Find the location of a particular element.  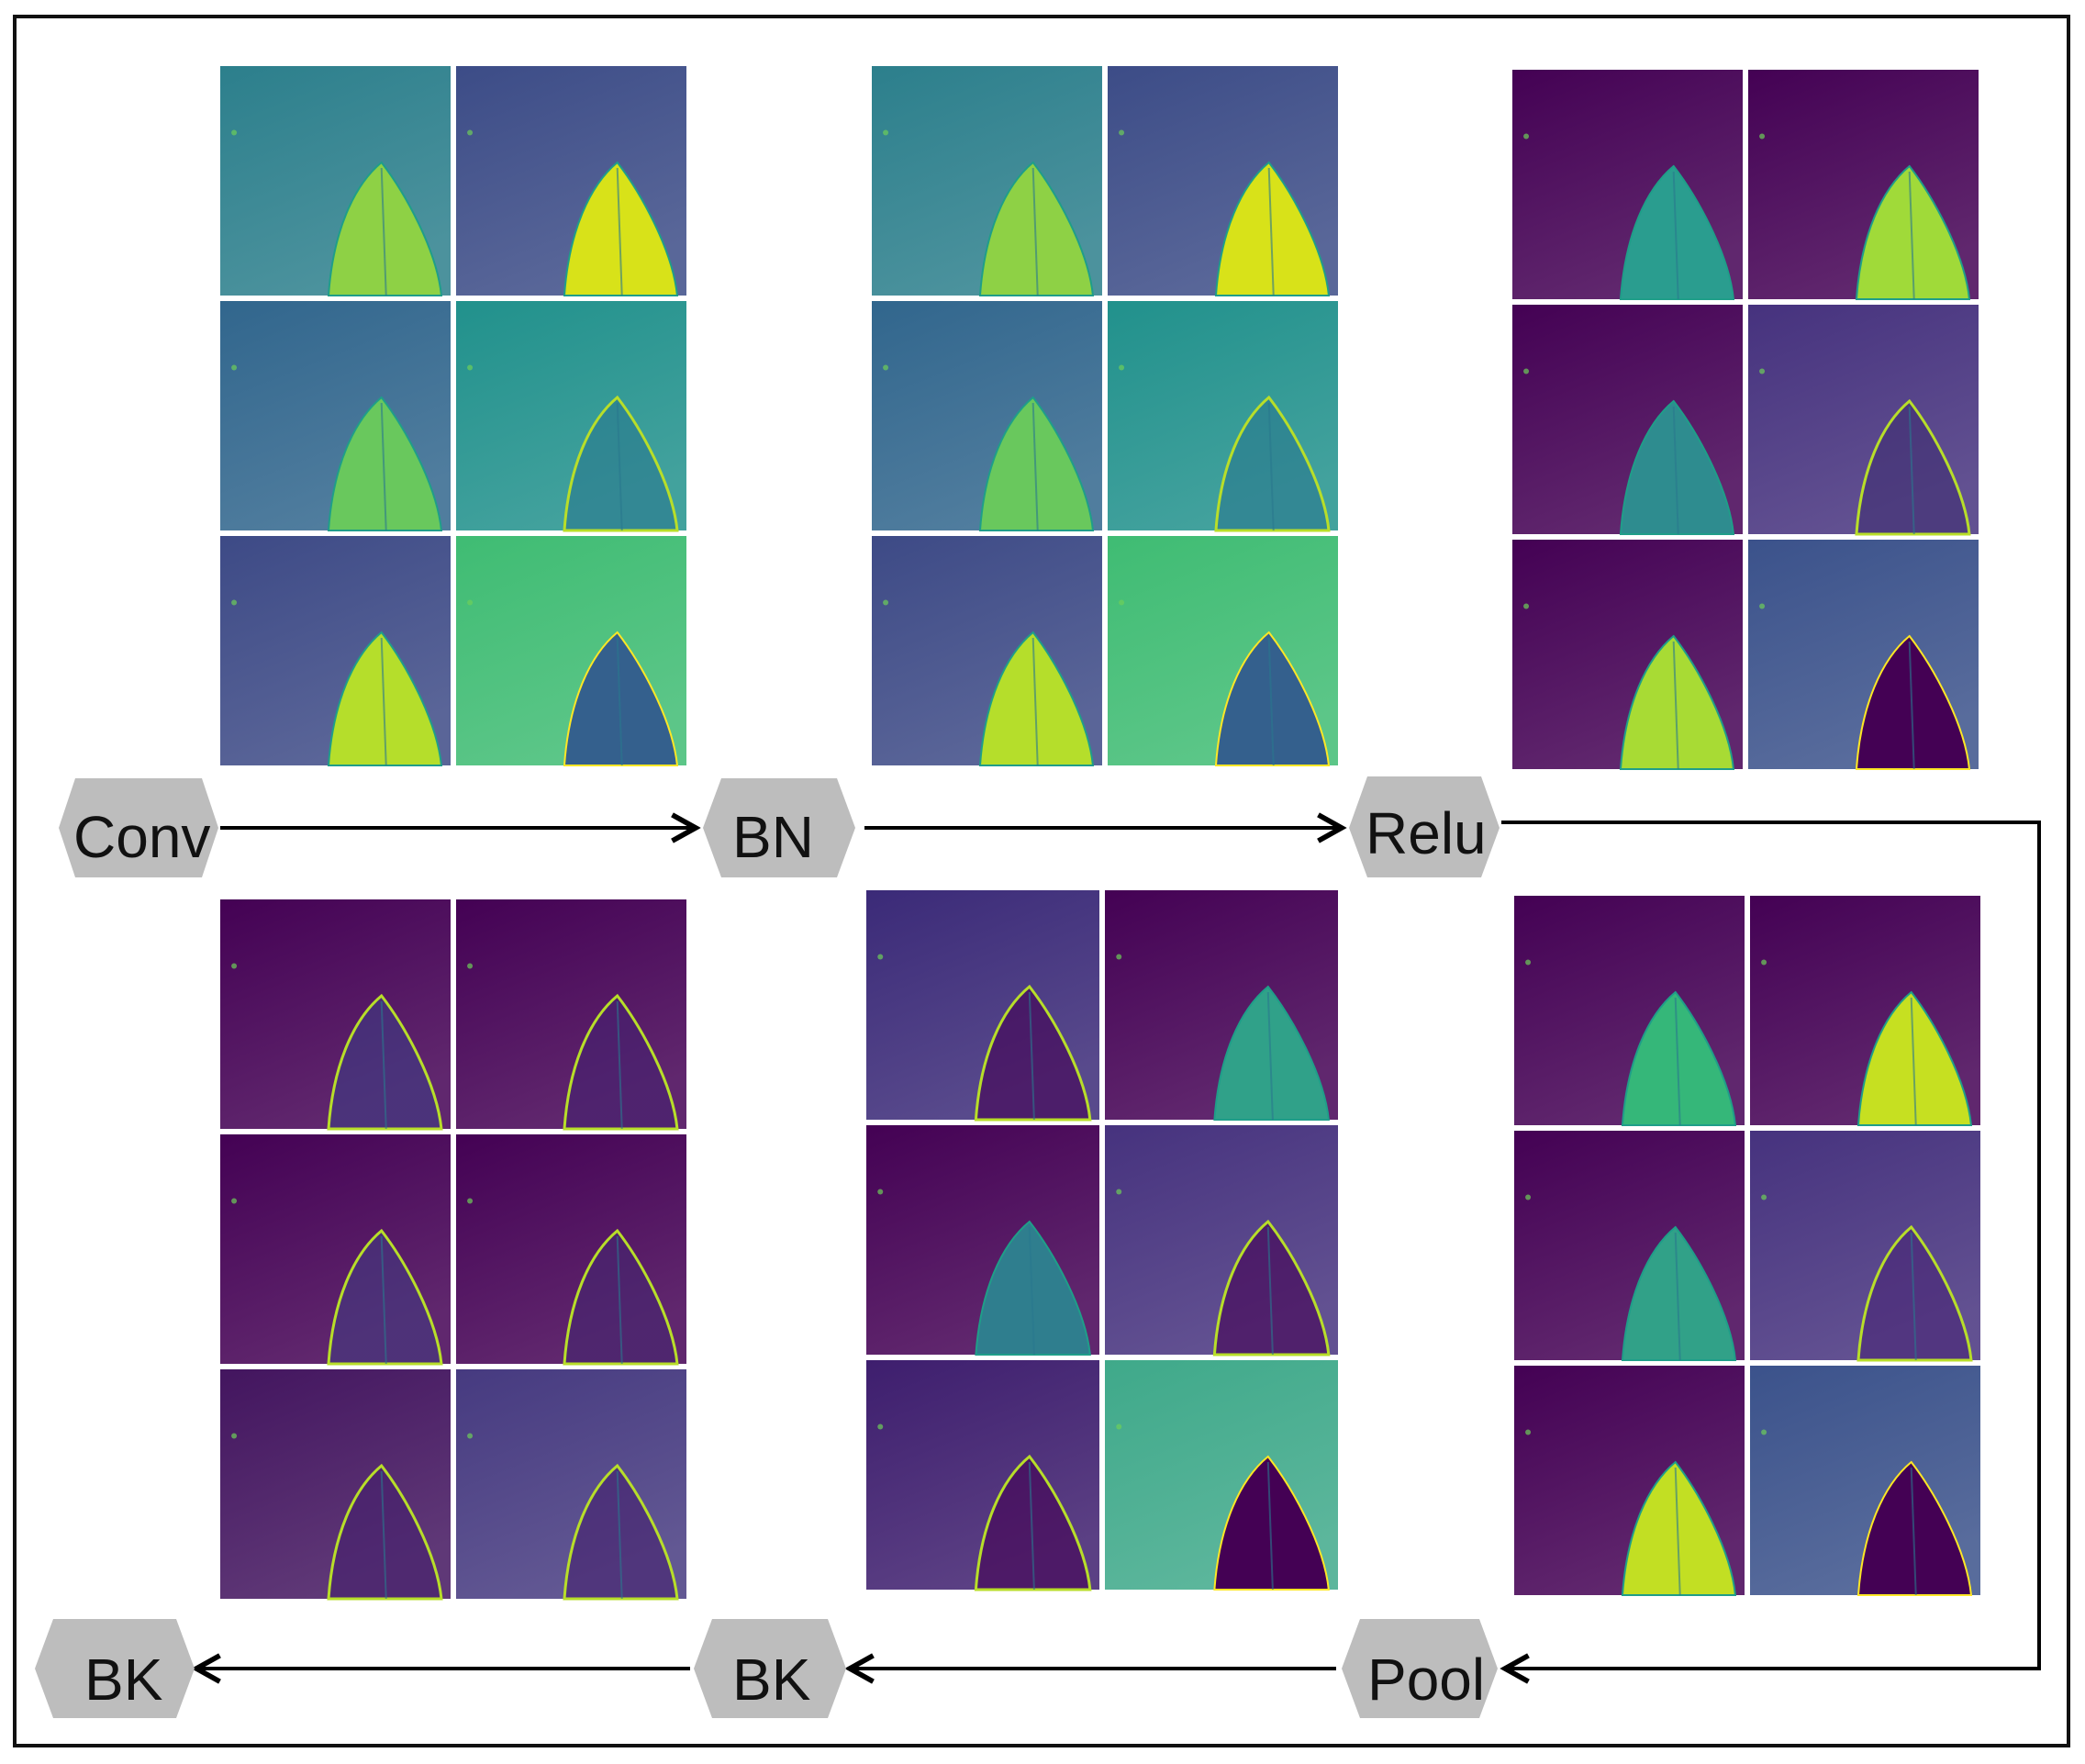

node-bn-shape is located at coordinates (779, 827).